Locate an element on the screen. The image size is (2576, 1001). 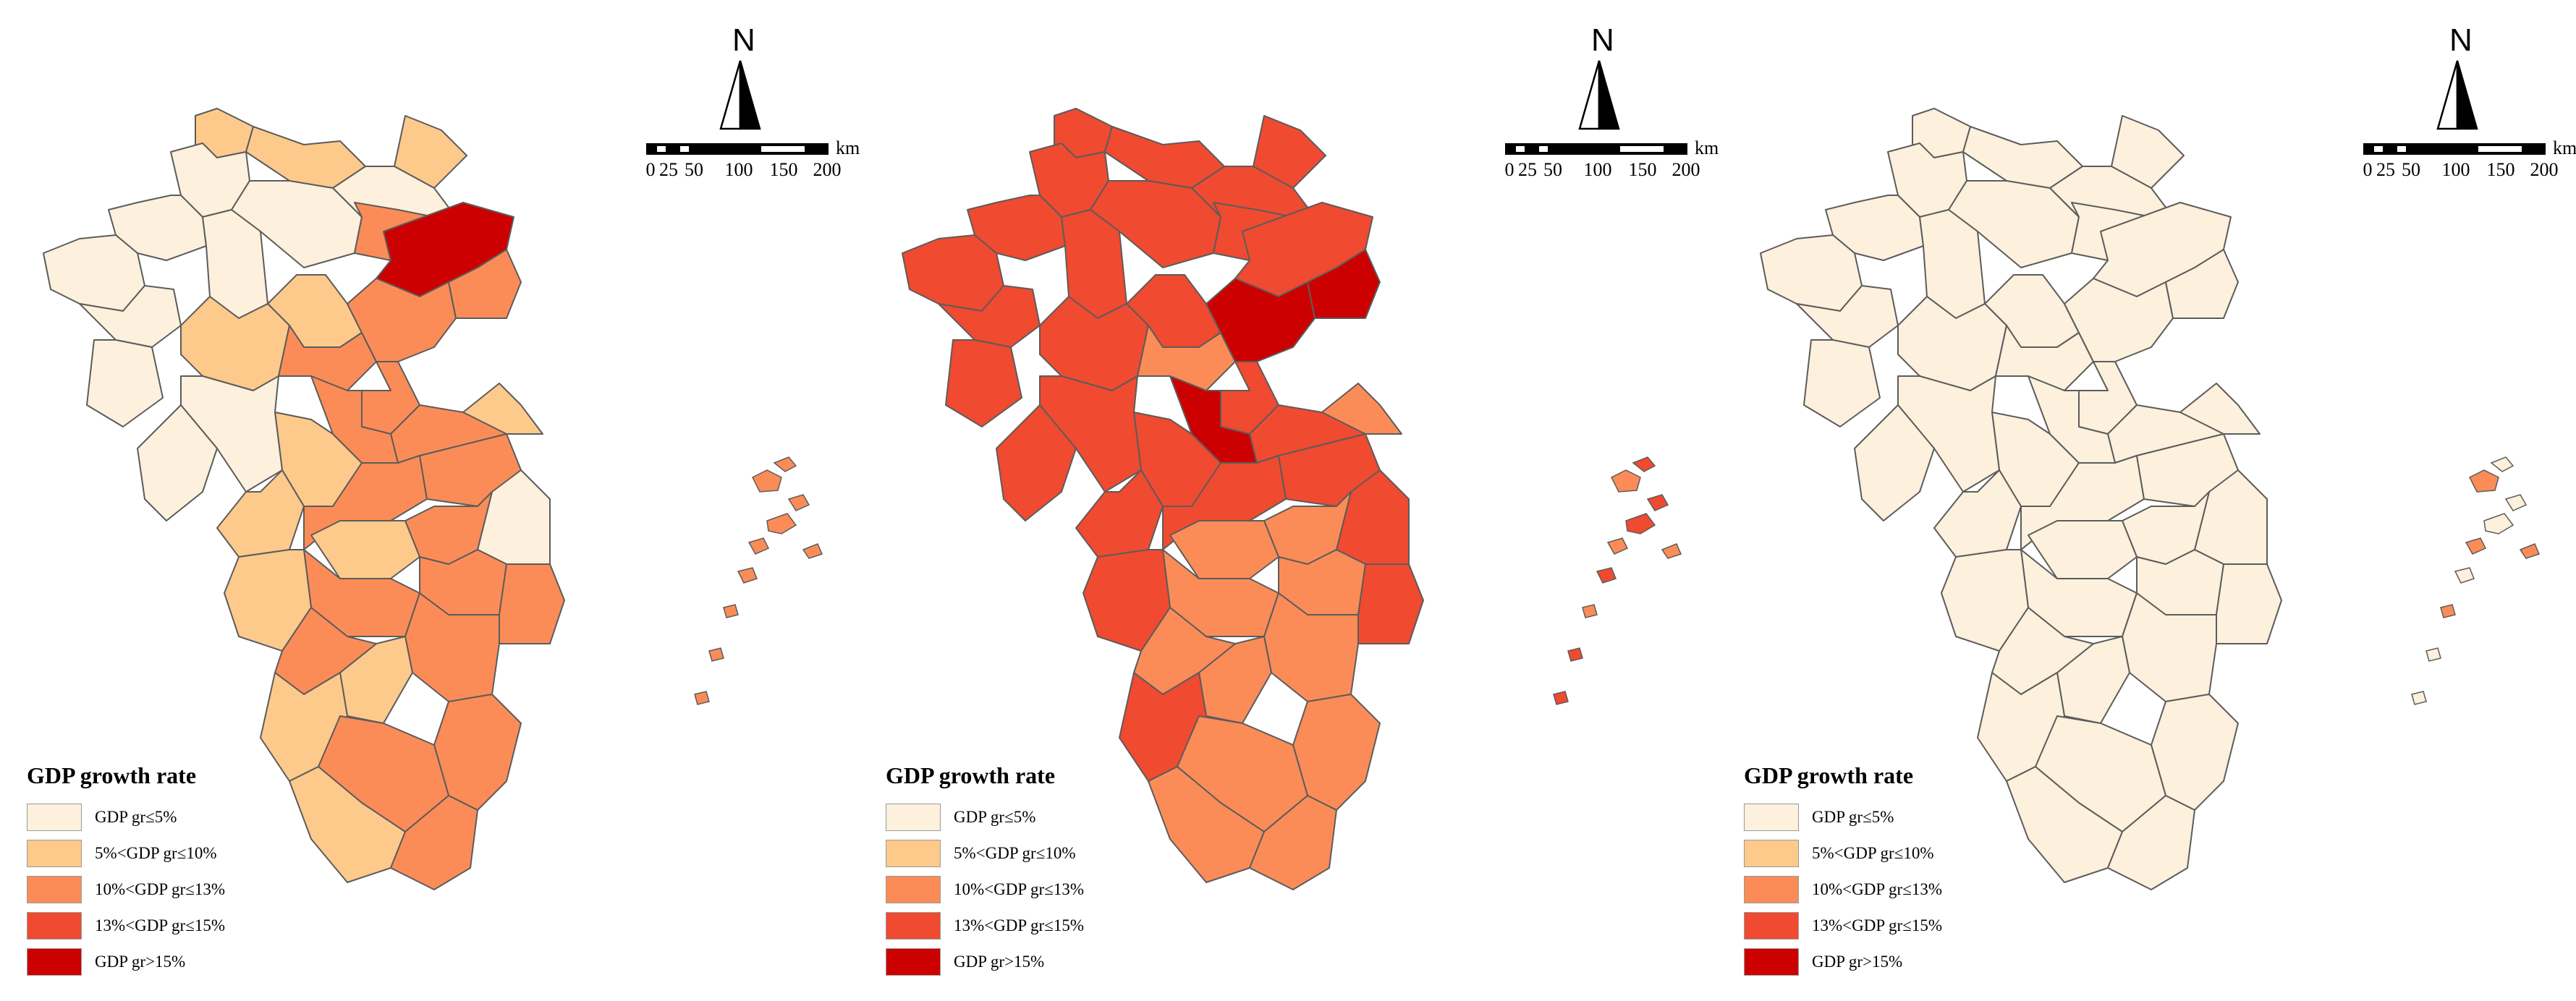
scale-tick: 100 is located at coordinates (1597, 169).